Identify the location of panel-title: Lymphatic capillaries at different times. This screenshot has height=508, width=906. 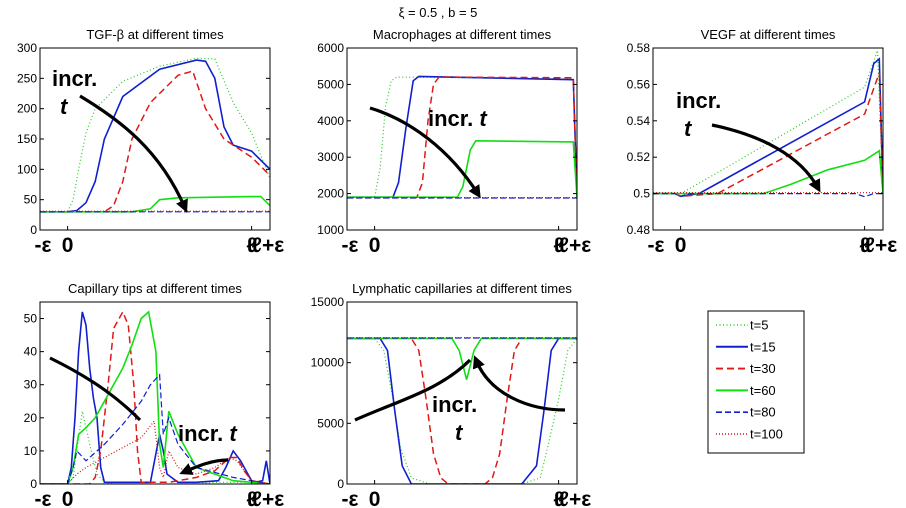
(462, 288).